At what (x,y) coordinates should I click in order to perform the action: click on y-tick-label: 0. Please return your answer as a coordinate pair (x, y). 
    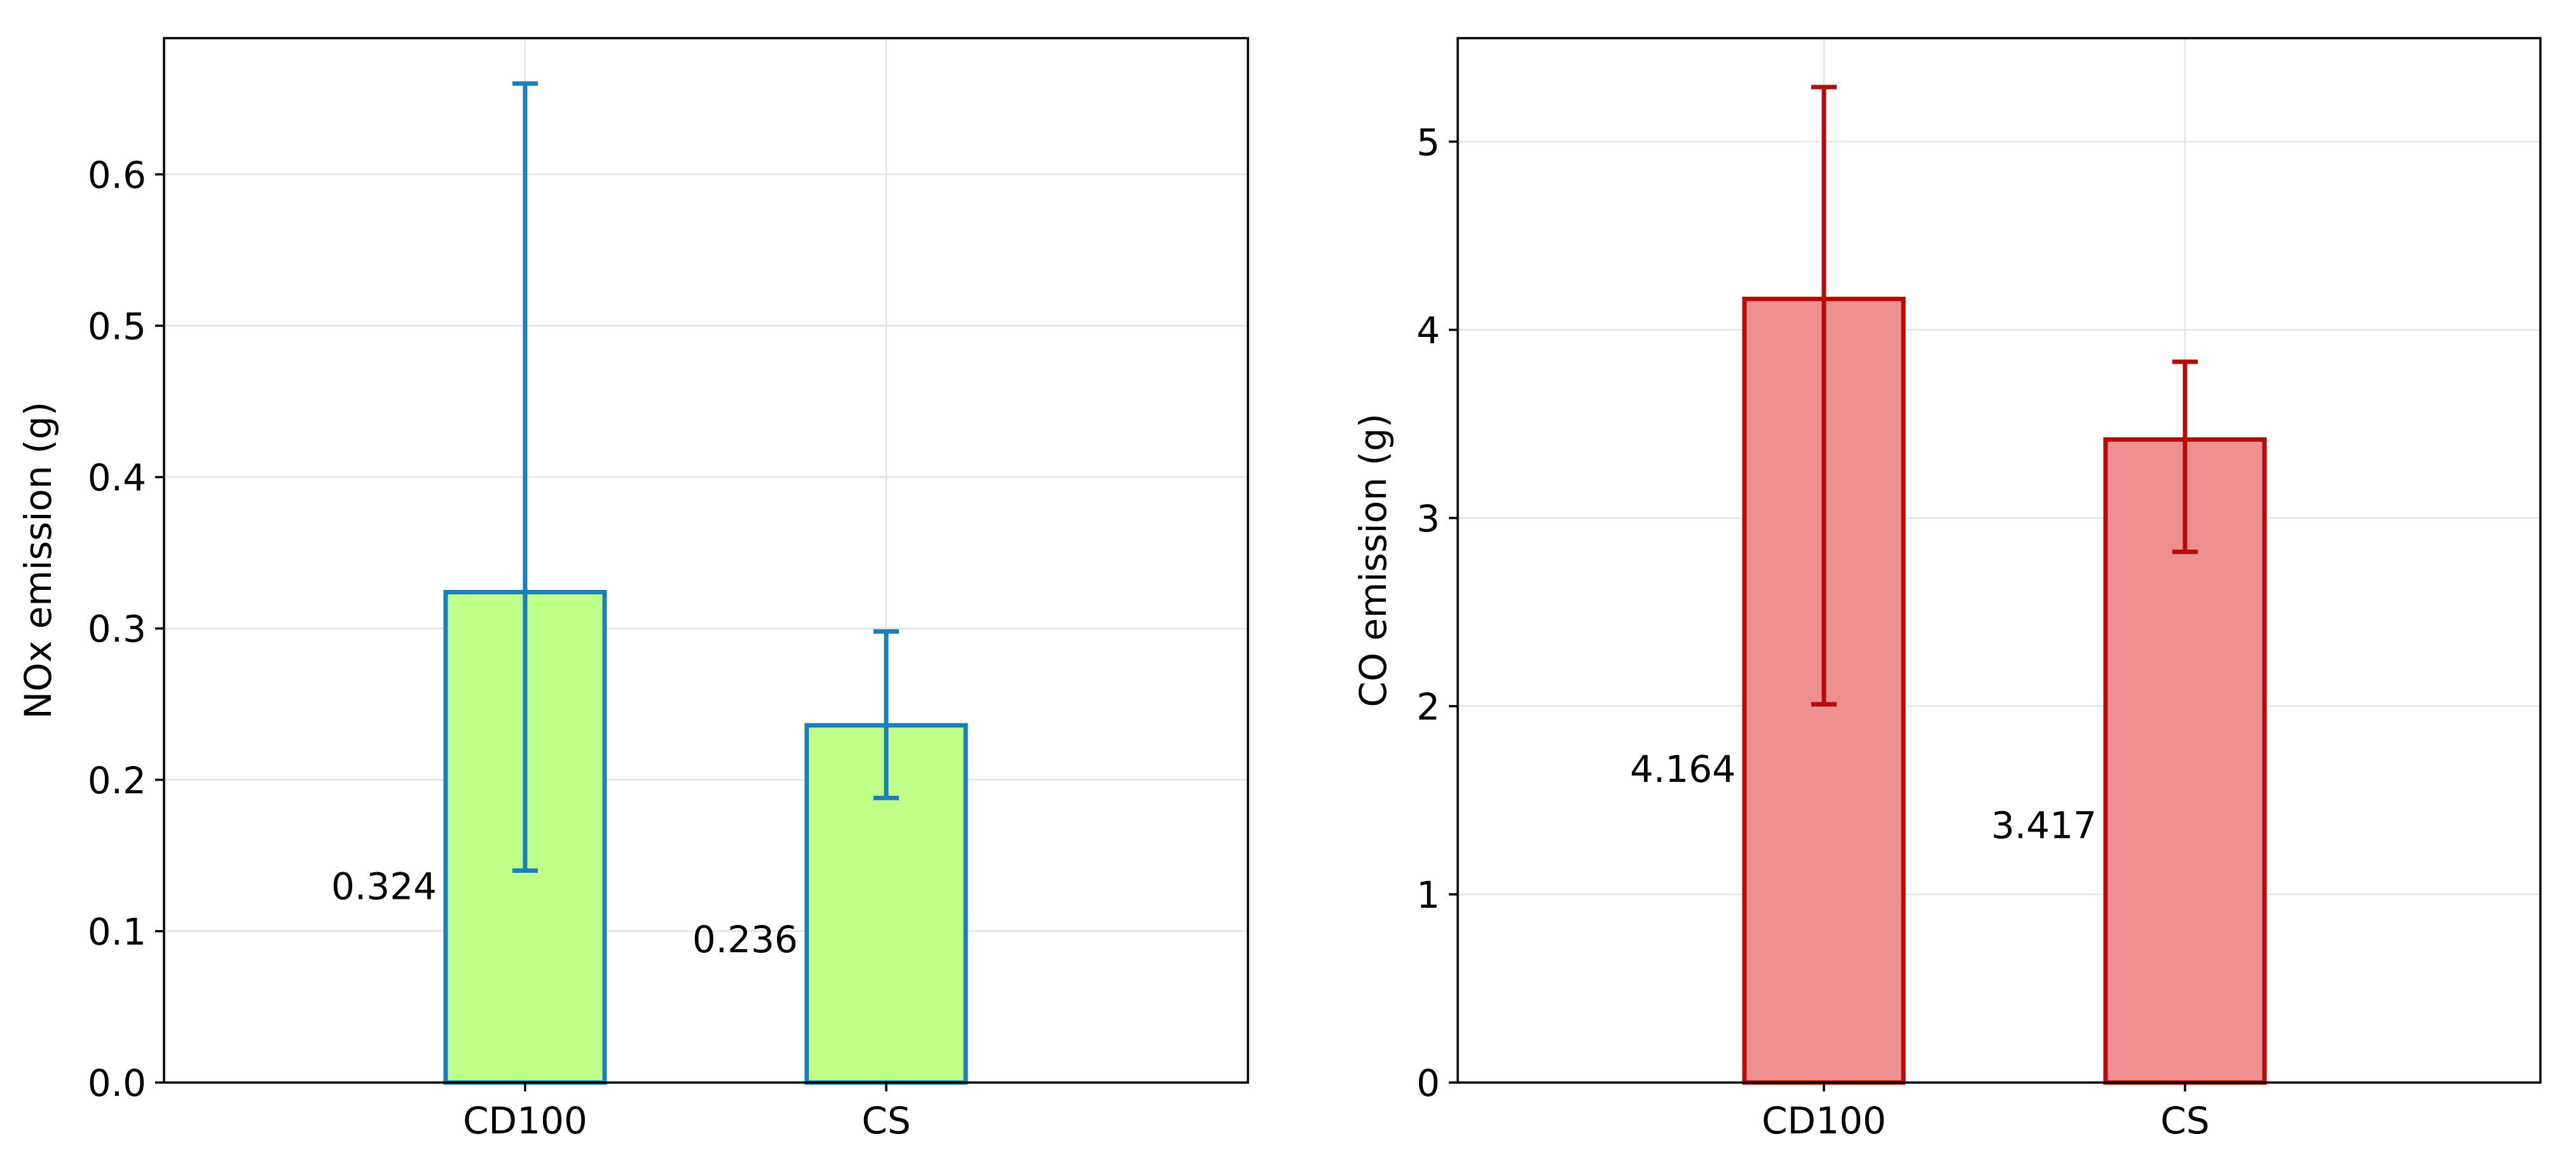
    Looking at the image, I should click on (1428, 1083).